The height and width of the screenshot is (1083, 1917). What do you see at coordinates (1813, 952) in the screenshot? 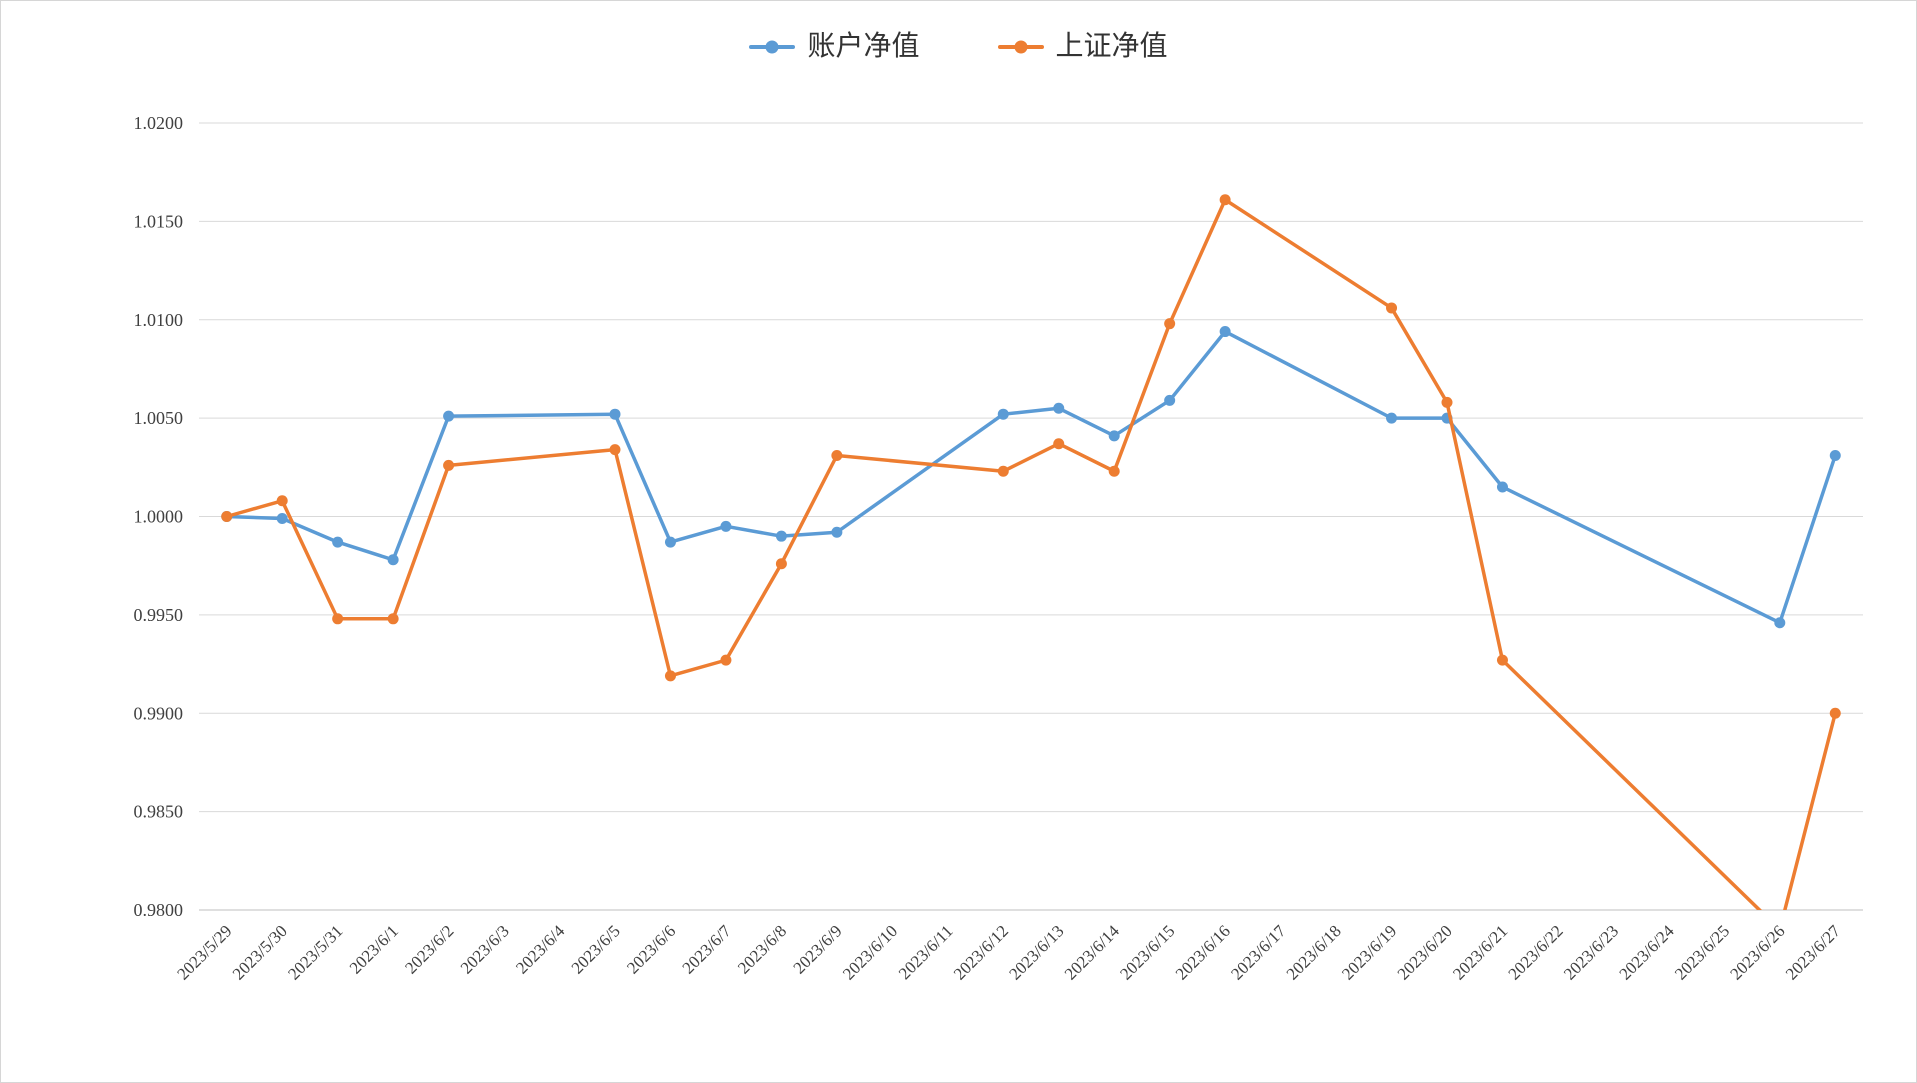
I see `x-tick-label: 2023/6/27` at bounding box center [1813, 952].